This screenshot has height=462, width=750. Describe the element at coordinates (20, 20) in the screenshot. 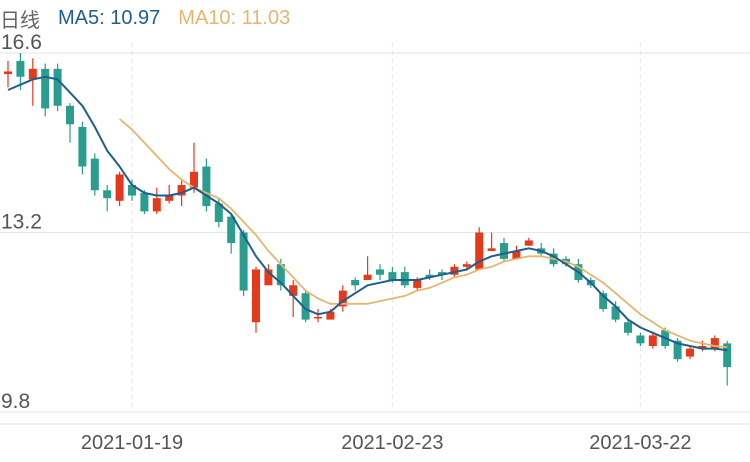

I see `period-label: 日线` at that location.